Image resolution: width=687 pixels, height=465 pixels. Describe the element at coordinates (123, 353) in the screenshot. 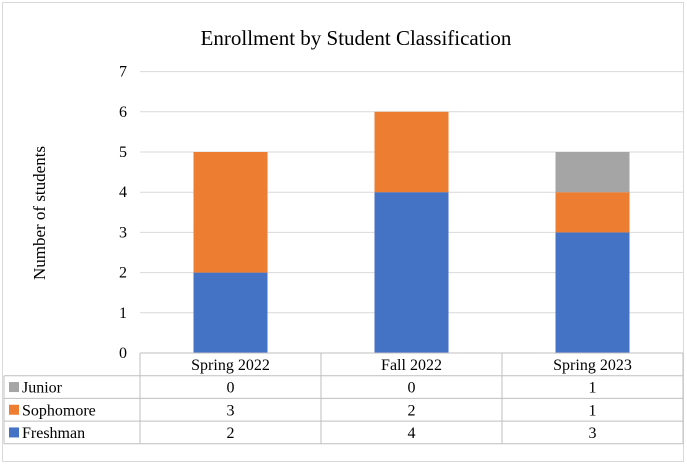

I see `y-tick-label: 0` at that location.